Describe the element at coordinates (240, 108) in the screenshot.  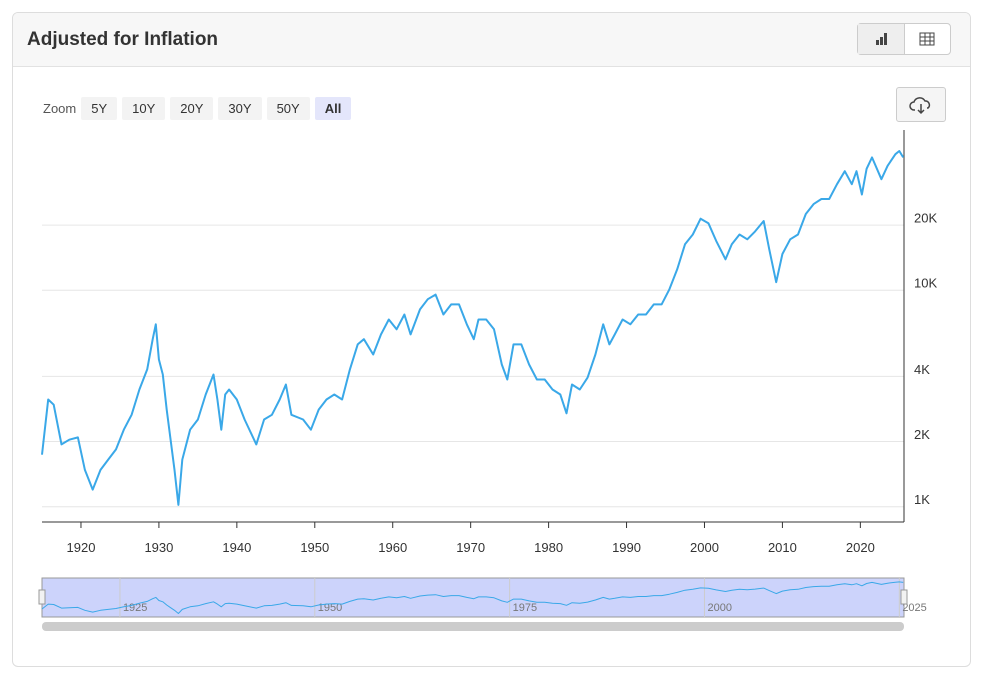
I see `zoom-button: 30Y` at that location.